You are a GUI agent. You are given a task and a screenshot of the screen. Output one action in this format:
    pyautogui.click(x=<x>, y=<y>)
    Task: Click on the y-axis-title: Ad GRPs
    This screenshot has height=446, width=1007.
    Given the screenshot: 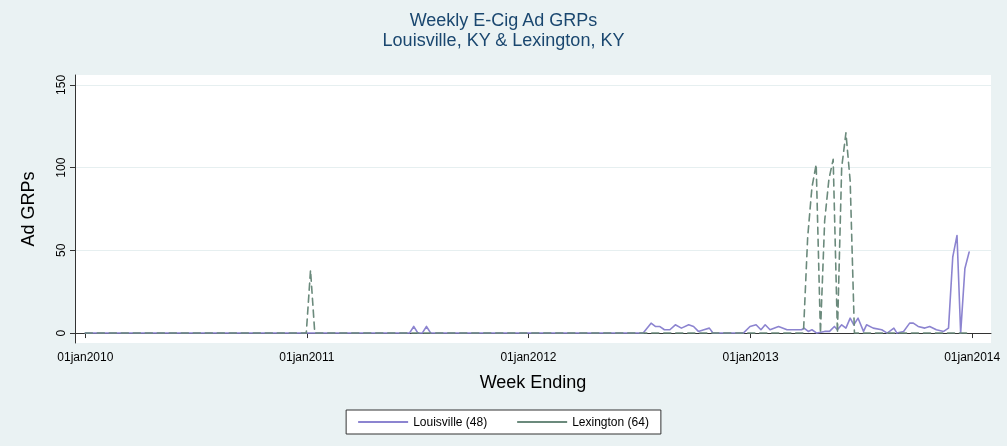 What is the action you would take?
    pyautogui.click(x=28, y=209)
    